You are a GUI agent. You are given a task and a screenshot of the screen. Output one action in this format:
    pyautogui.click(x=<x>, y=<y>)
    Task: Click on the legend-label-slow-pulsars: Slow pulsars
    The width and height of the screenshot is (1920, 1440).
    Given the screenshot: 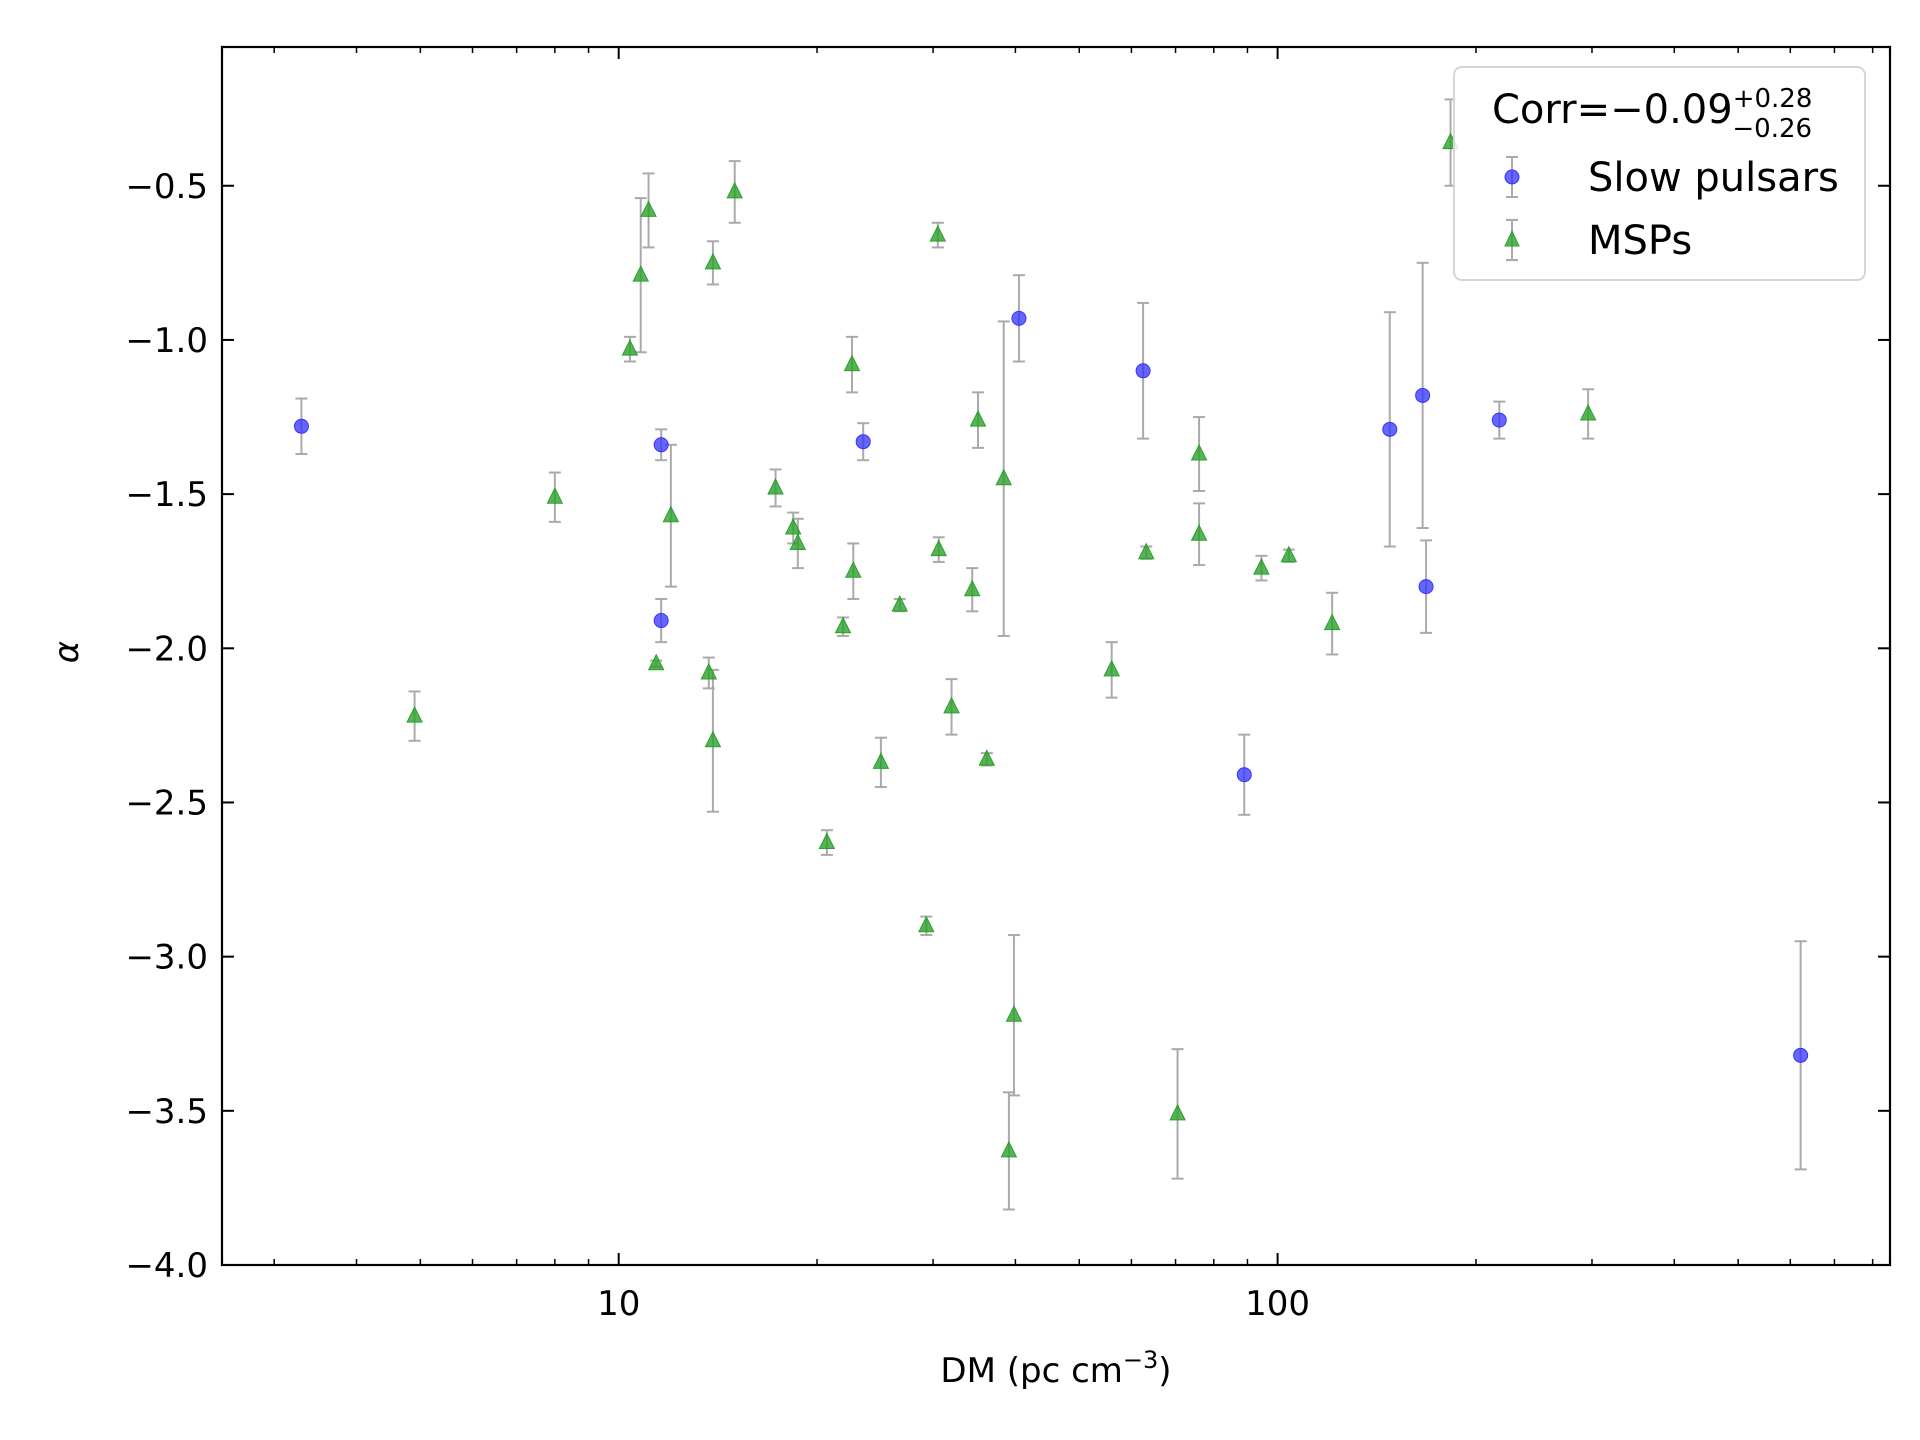 What is the action you would take?
    pyautogui.click(x=1713, y=178)
    